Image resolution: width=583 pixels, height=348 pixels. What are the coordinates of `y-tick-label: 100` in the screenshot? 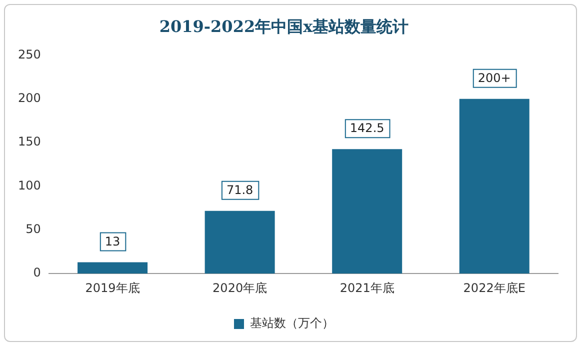 It's located at (29, 185).